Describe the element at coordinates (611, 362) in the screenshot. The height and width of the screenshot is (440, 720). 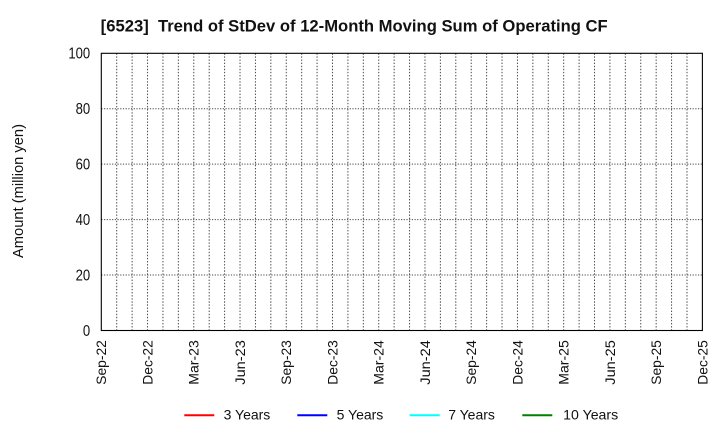
I see `svg-text: Jun-25` at that location.